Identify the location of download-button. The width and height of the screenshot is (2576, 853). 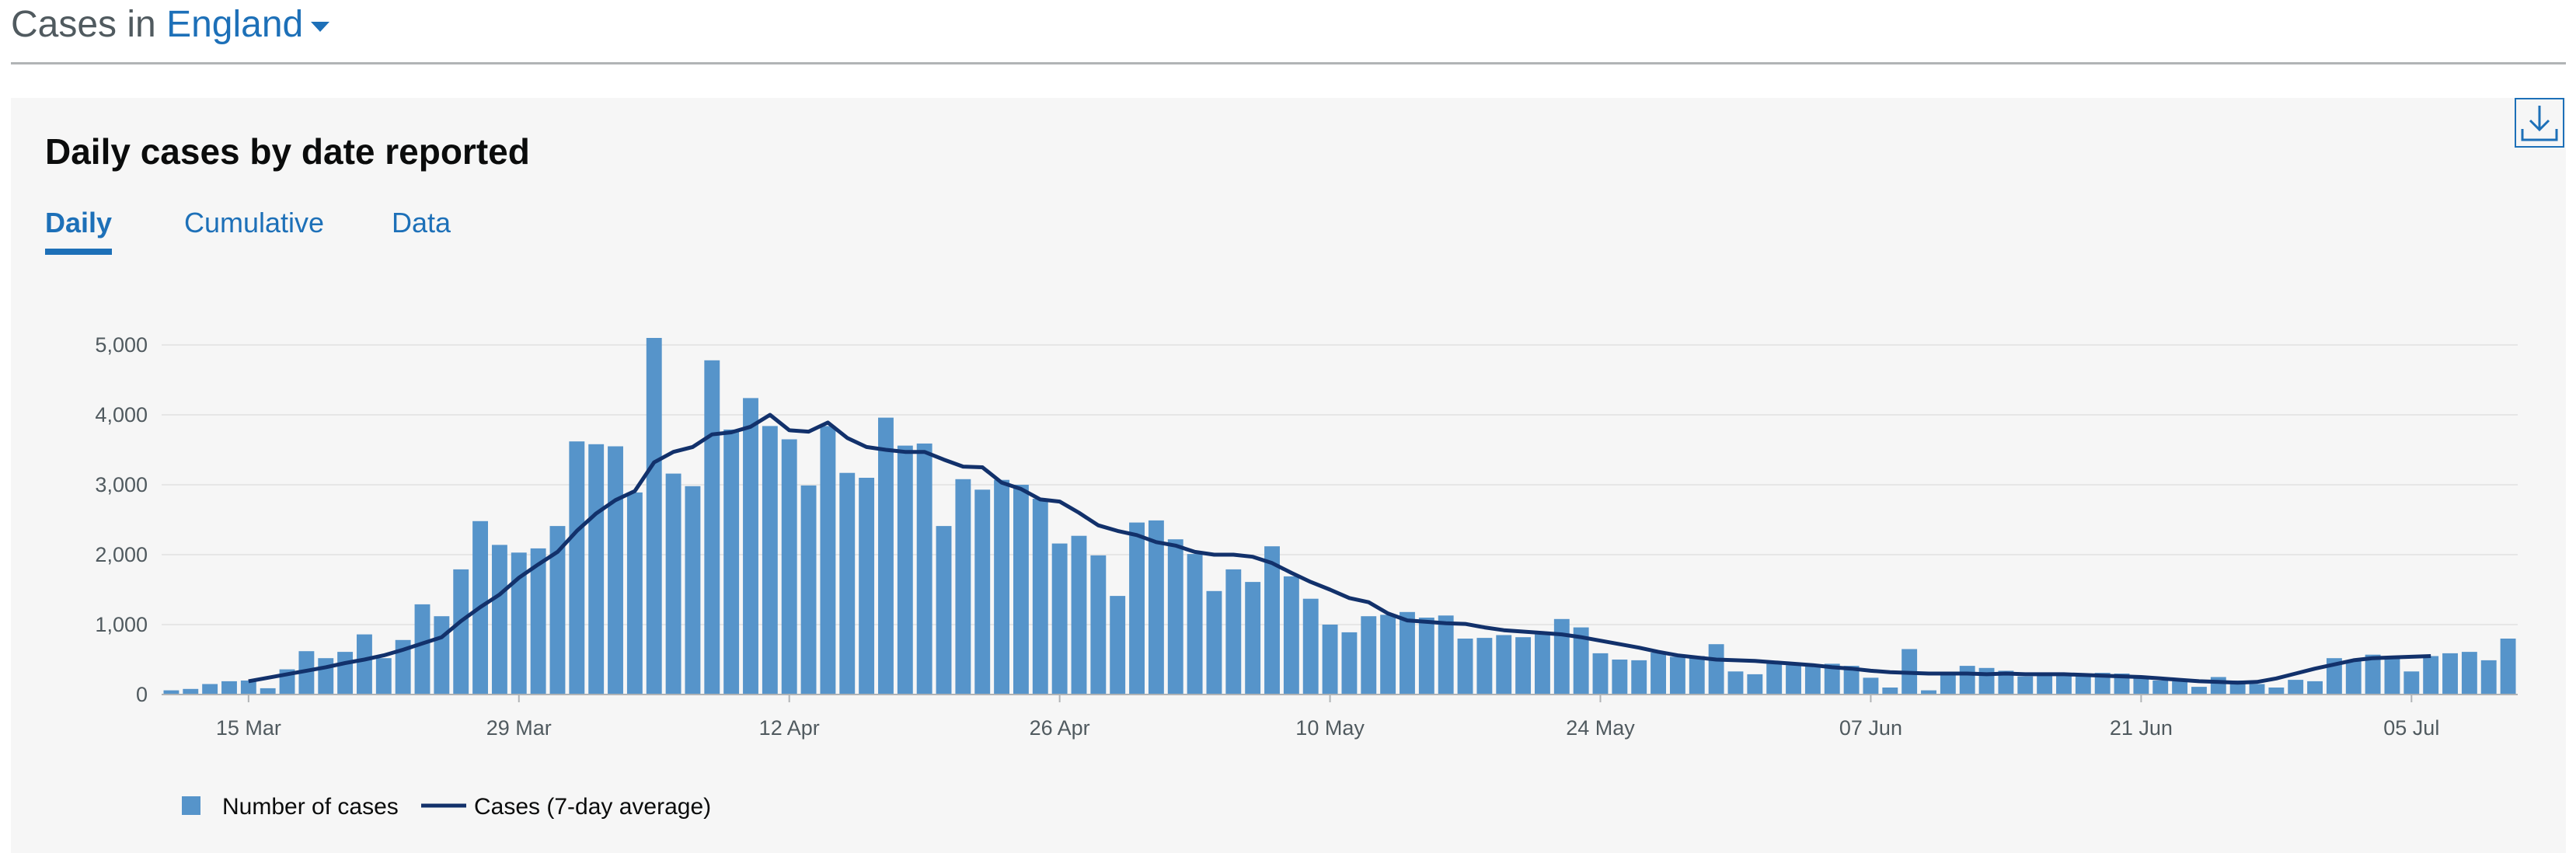
(2539, 123).